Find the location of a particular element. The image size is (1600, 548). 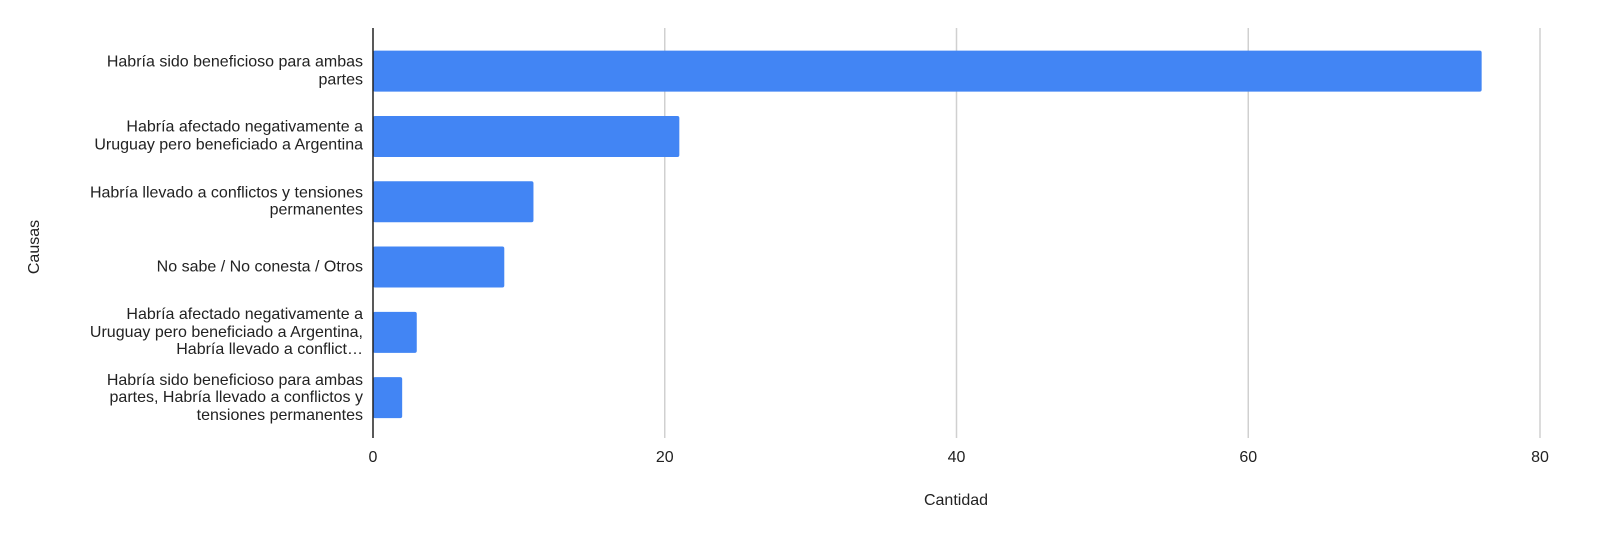

x-tick-label: 0 is located at coordinates (373, 457).